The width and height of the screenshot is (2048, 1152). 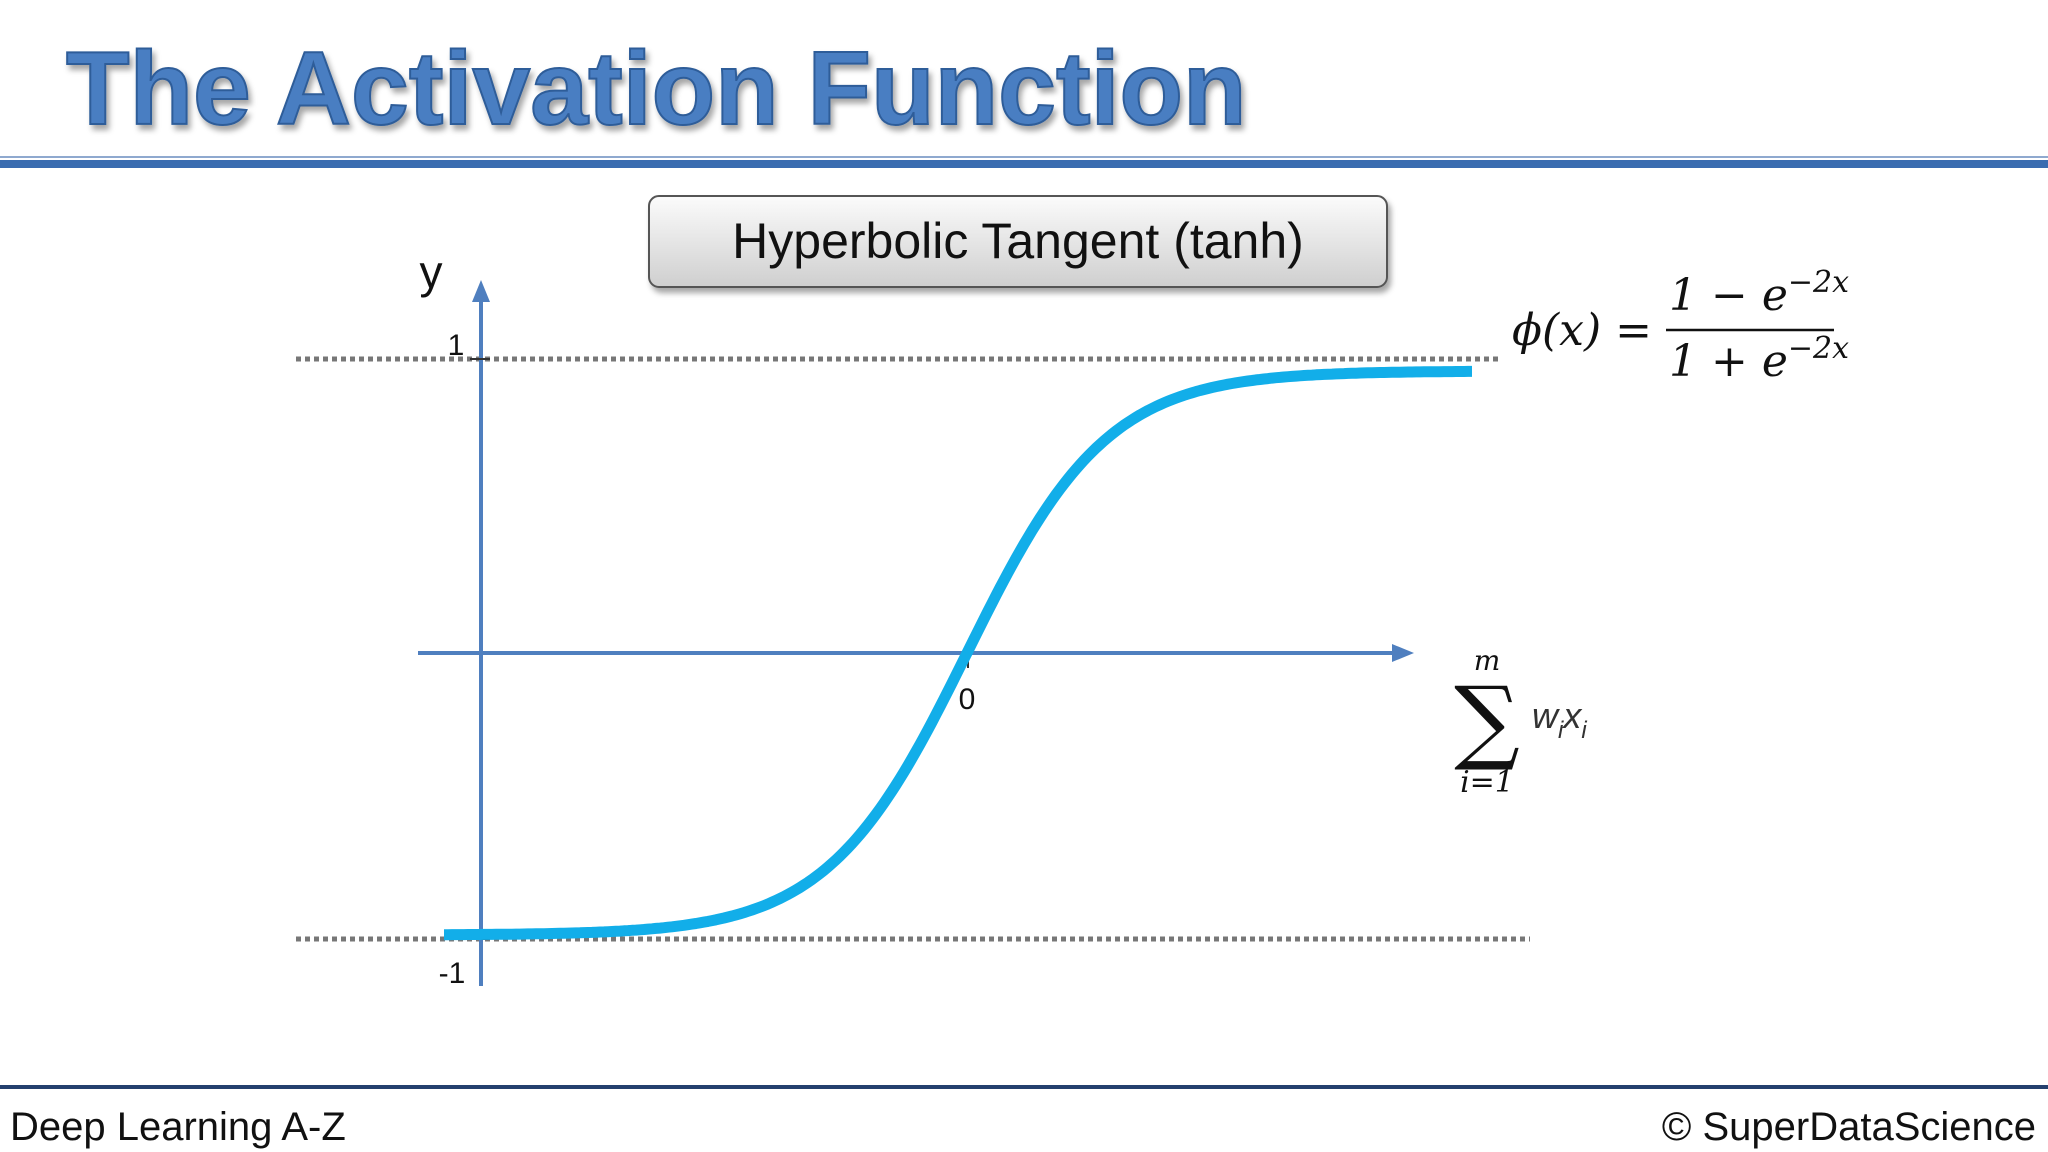 What do you see at coordinates (656, 89) in the screenshot?
I see `slide-title: The Activation Function` at bounding box center [656, 89].